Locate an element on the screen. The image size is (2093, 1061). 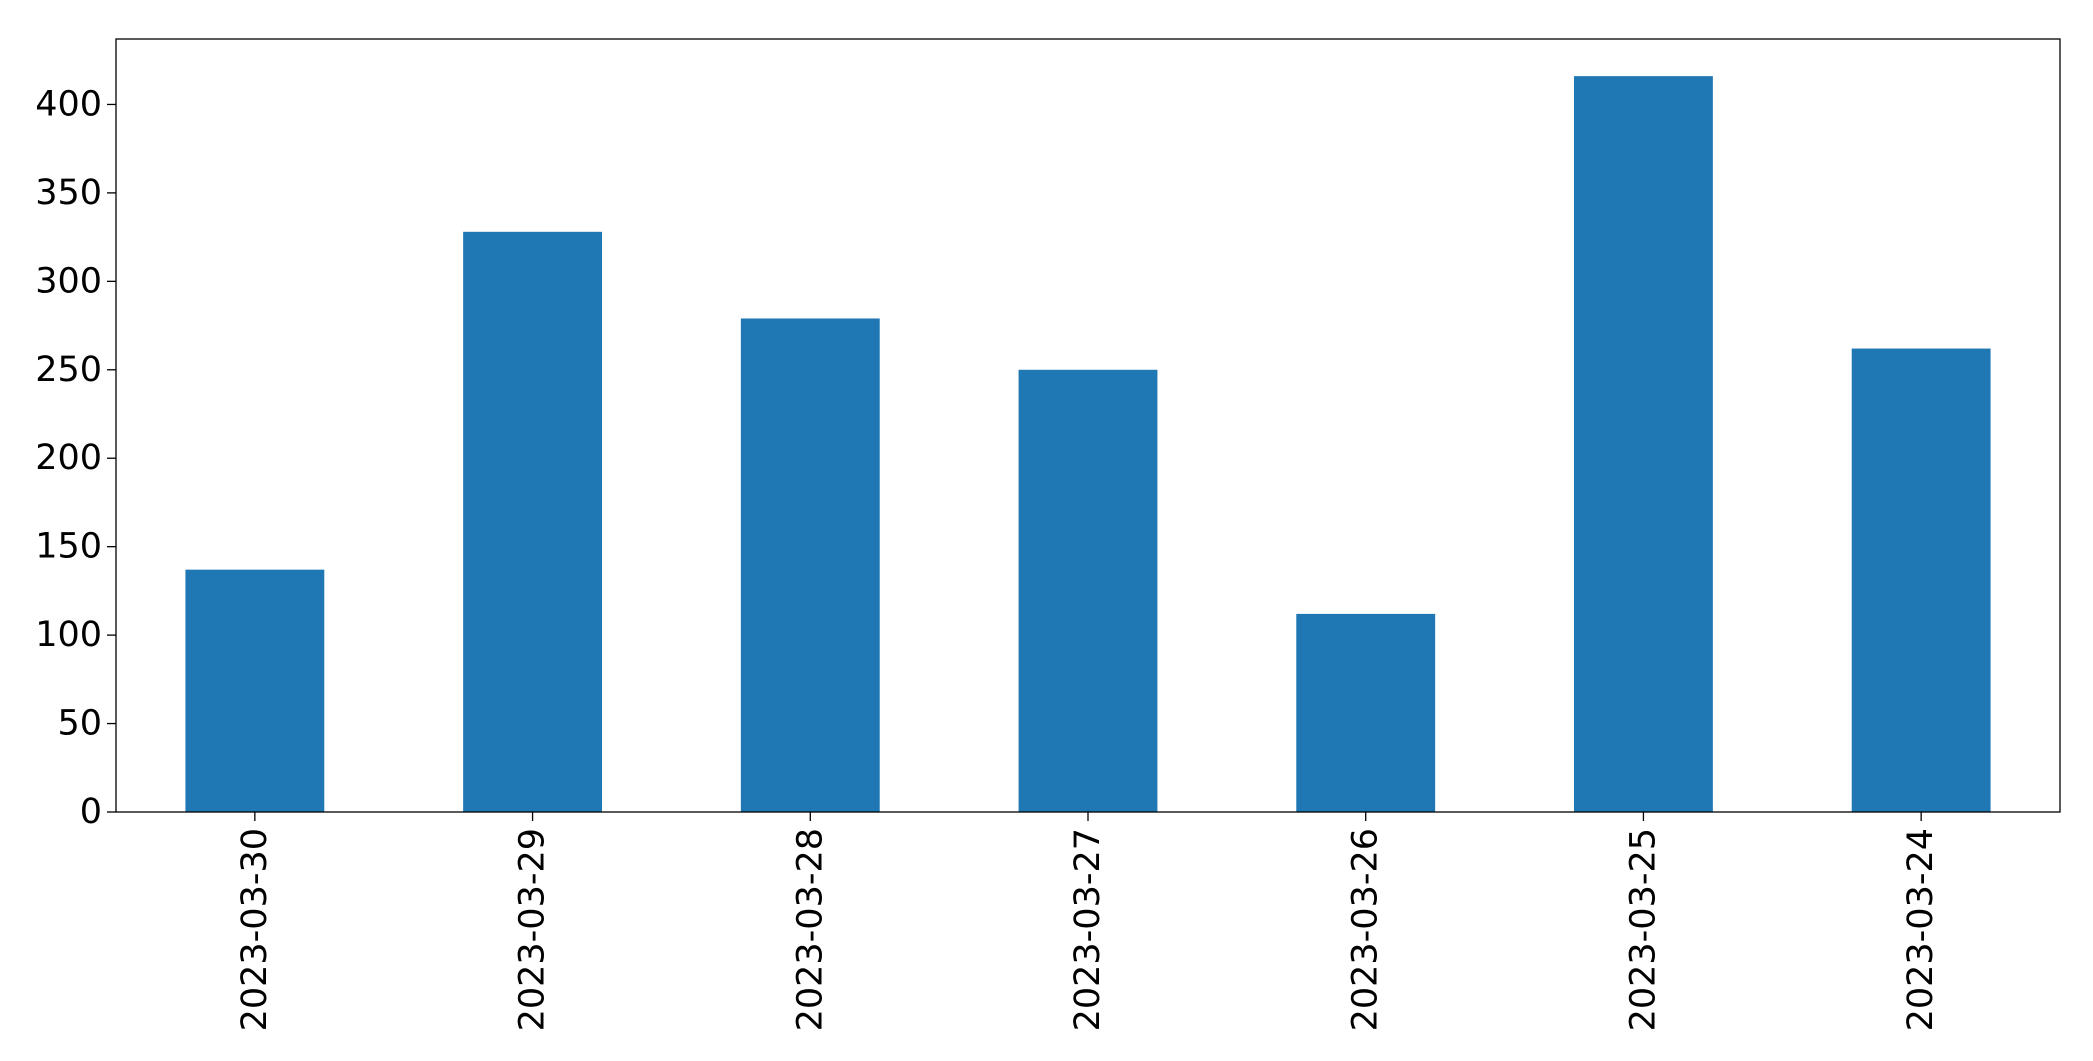
x-tick-label: 2023-03-28 is located at coordinates (810, 929).